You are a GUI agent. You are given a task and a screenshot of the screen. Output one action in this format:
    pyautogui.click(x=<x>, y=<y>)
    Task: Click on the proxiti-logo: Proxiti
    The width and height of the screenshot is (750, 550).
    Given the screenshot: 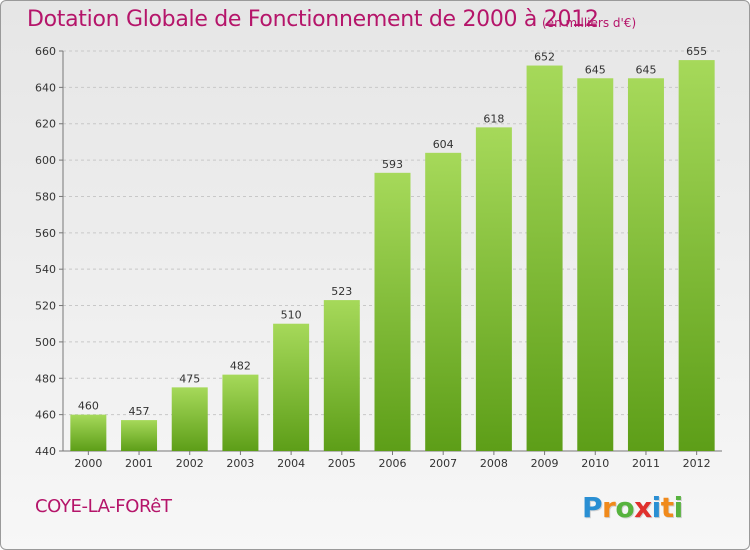 What is the action you would take?
    pyautogui.click(x=632, y=507)
    